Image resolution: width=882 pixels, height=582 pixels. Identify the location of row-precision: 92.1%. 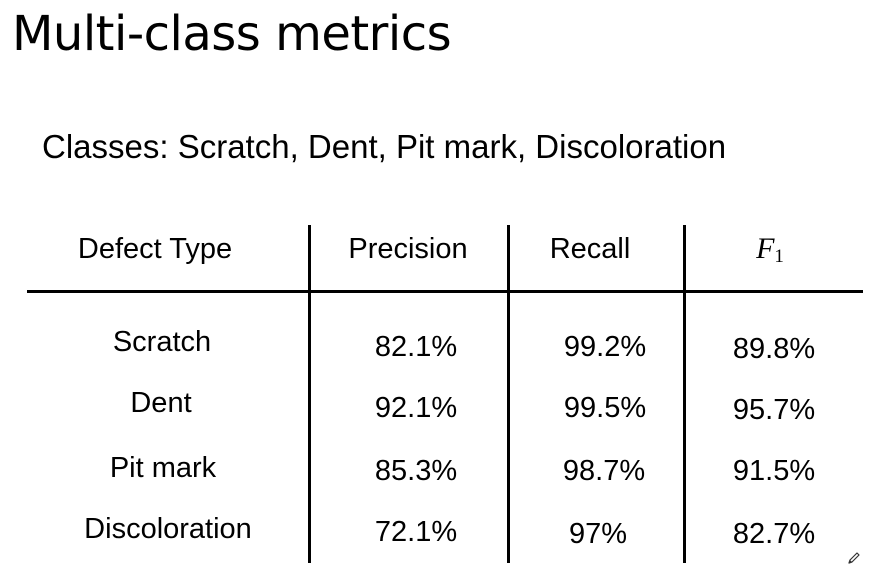
(416, 408).